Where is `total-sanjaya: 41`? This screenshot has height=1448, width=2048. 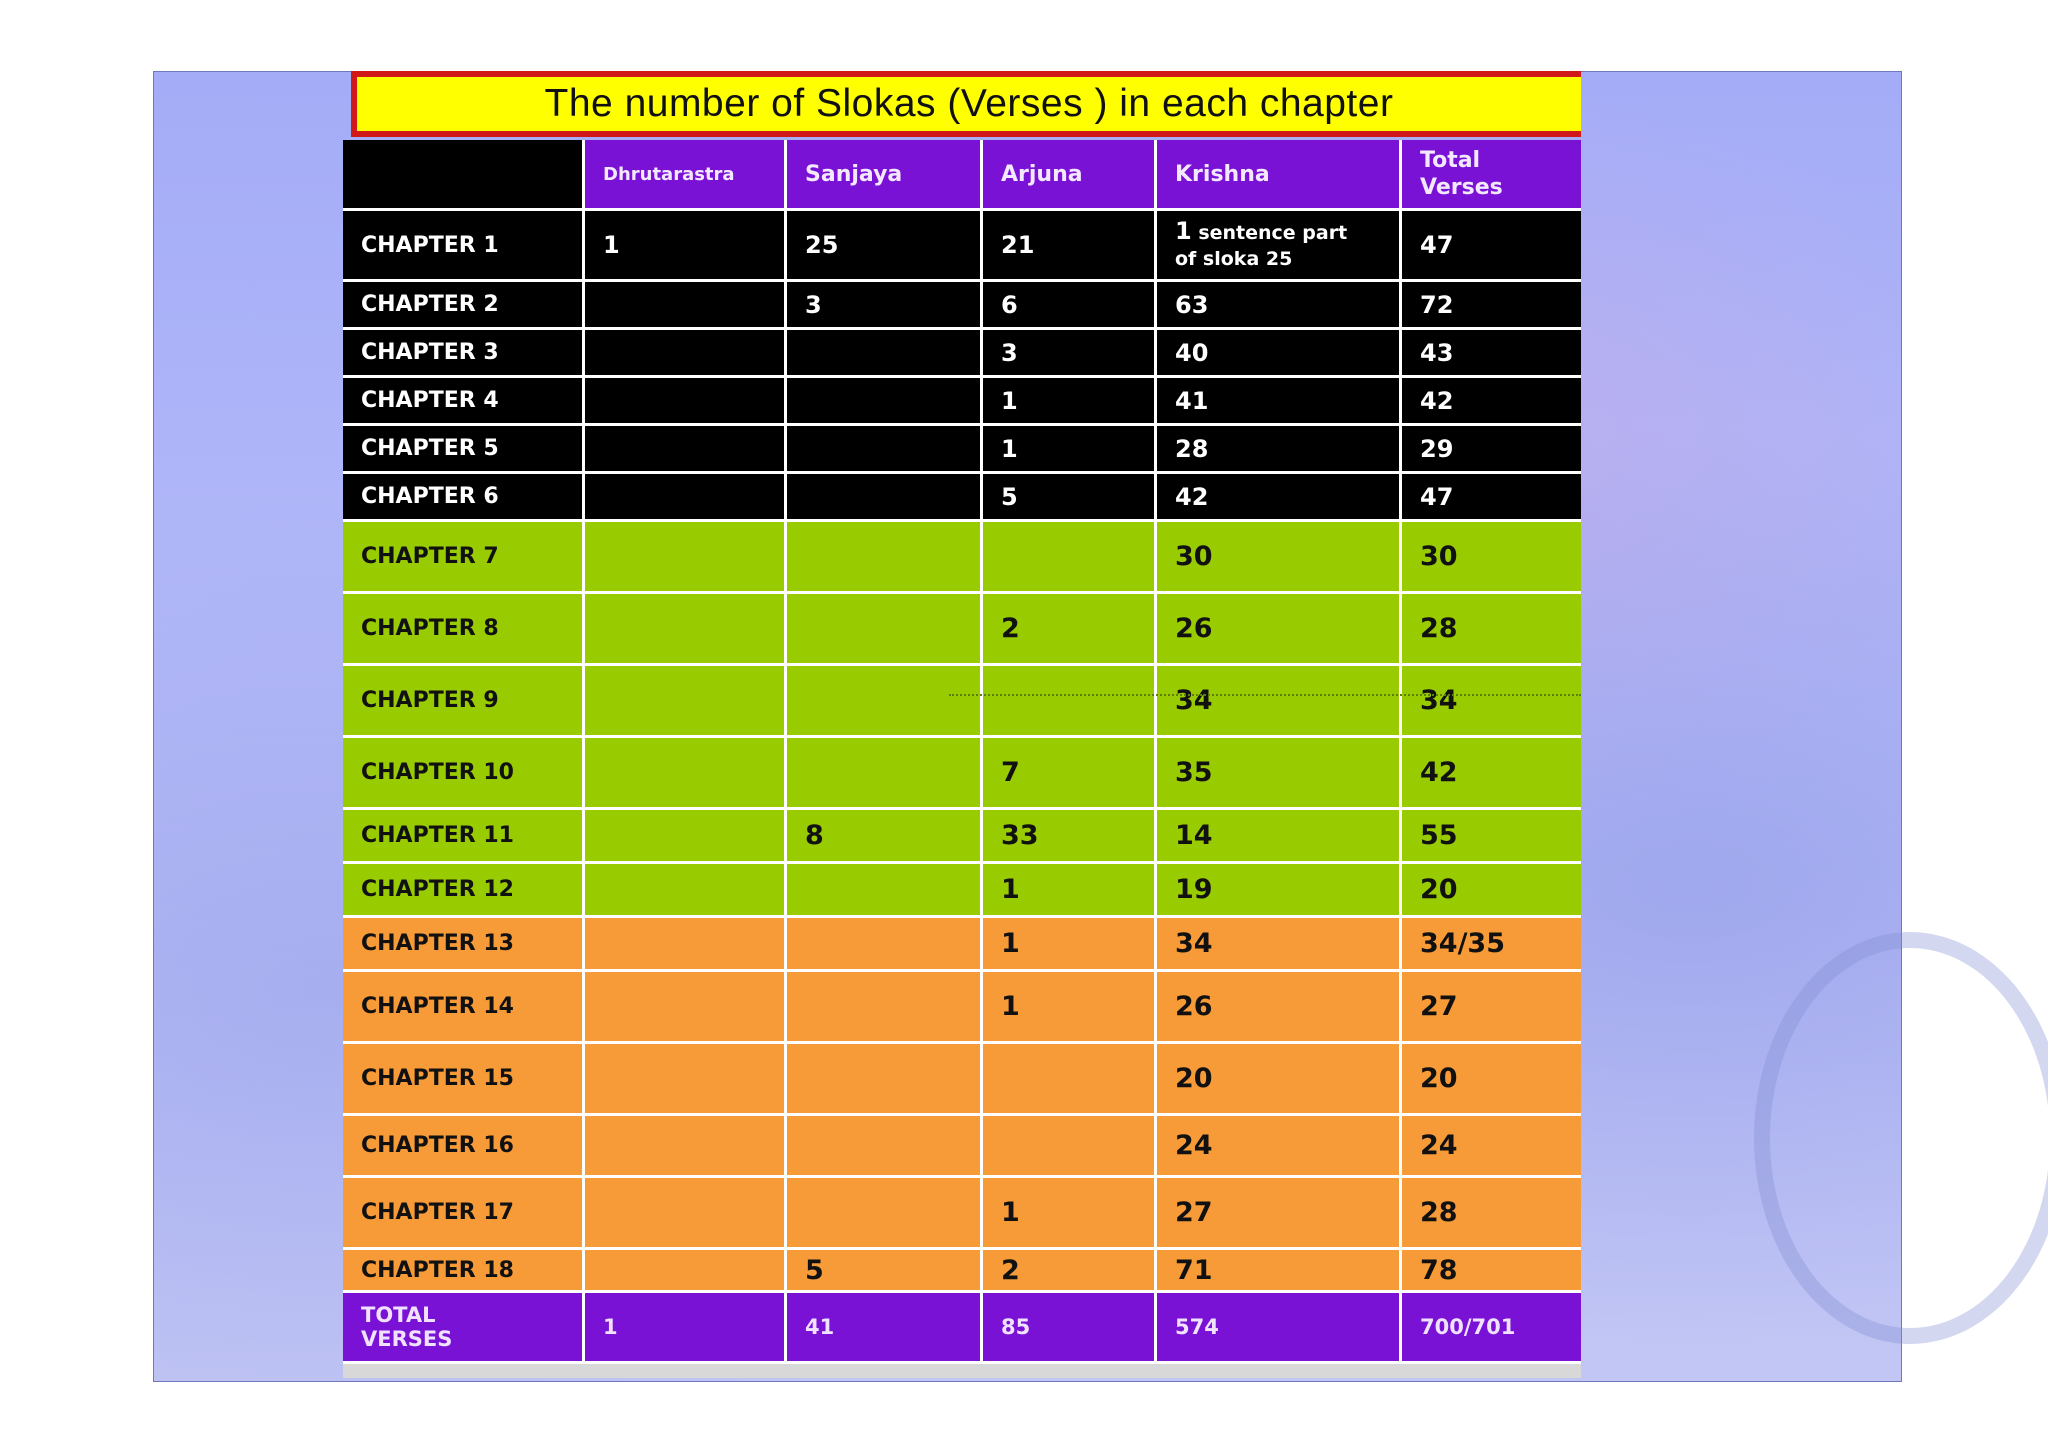
total-sanjaya: 41 is located at coordinates (885, 1328).